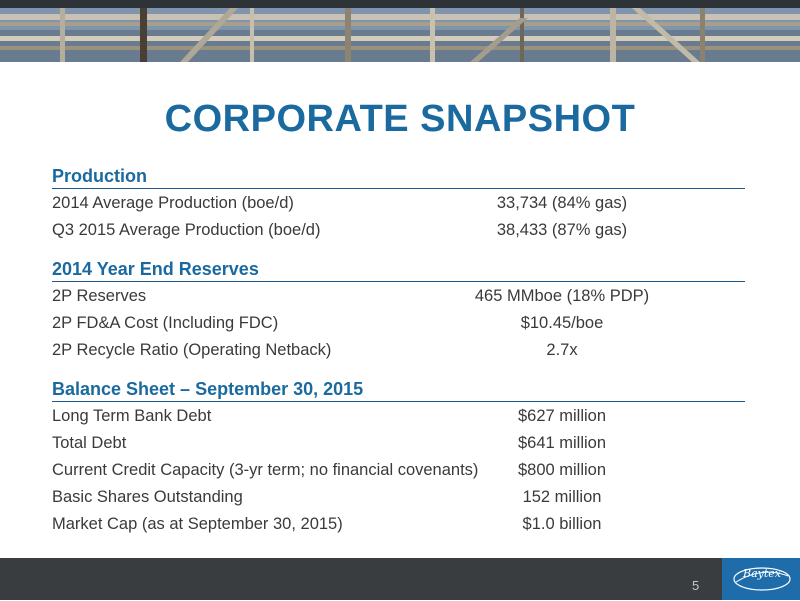 This screenshot has height=601, width=800. What do you see at coordinates (400, 579) in the screenshot?
I see `footer-bar` at bounding box center [400, 579].